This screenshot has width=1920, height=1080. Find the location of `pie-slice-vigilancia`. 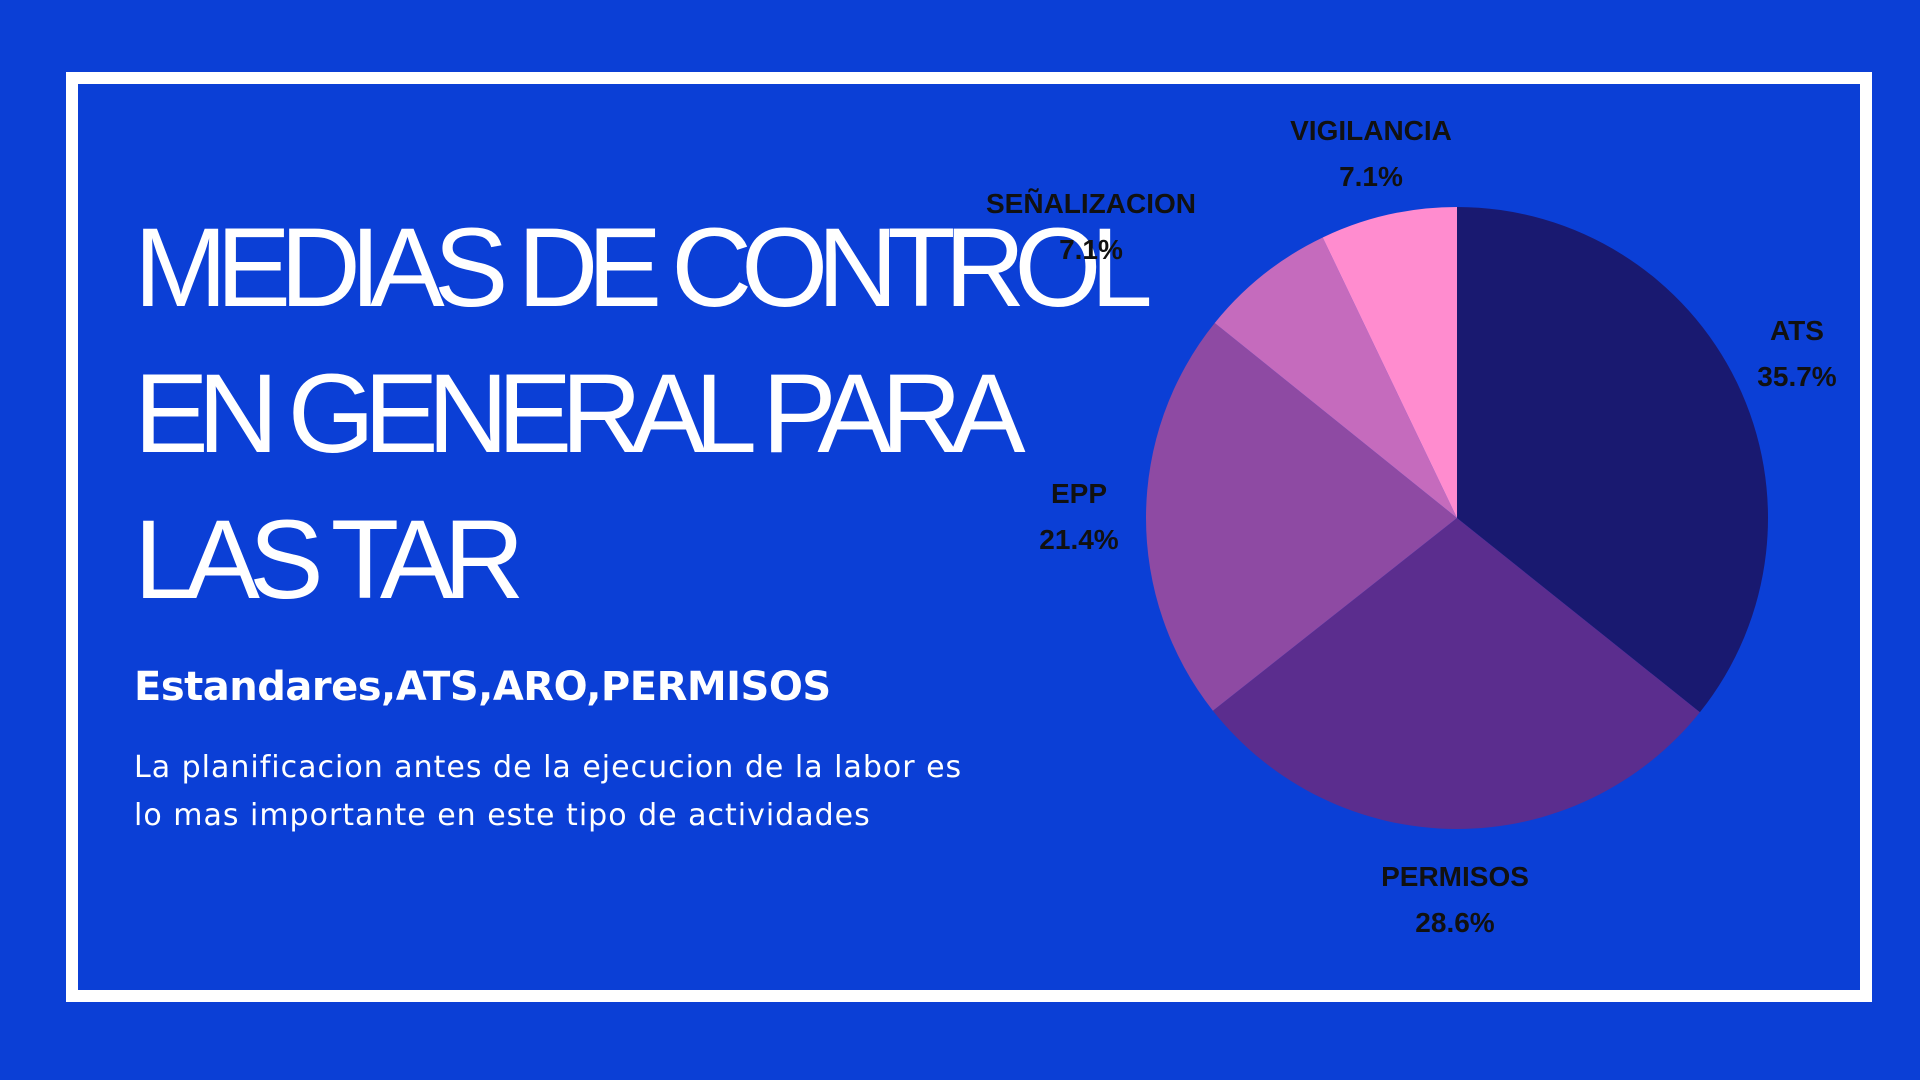

pie-slice-vigilancia is located at coordinates (1389, 362).